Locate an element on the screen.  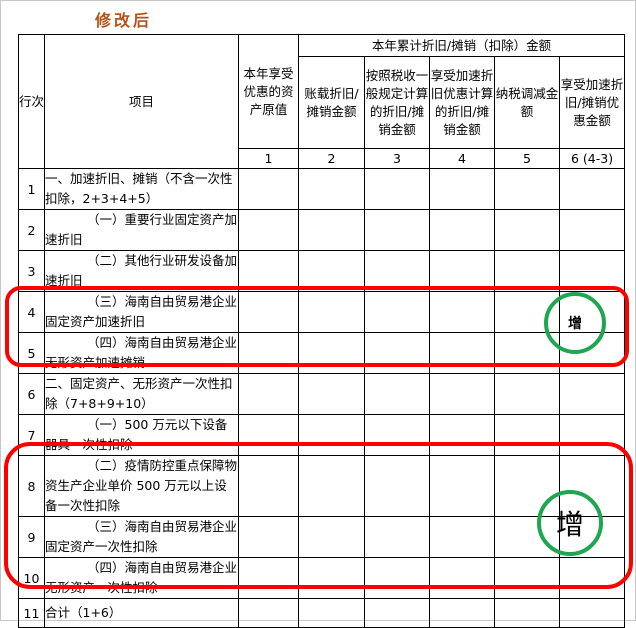
row-item-label: （一）500 万元以下设备器具一次性扣除 is located at coordinates (141, 435).